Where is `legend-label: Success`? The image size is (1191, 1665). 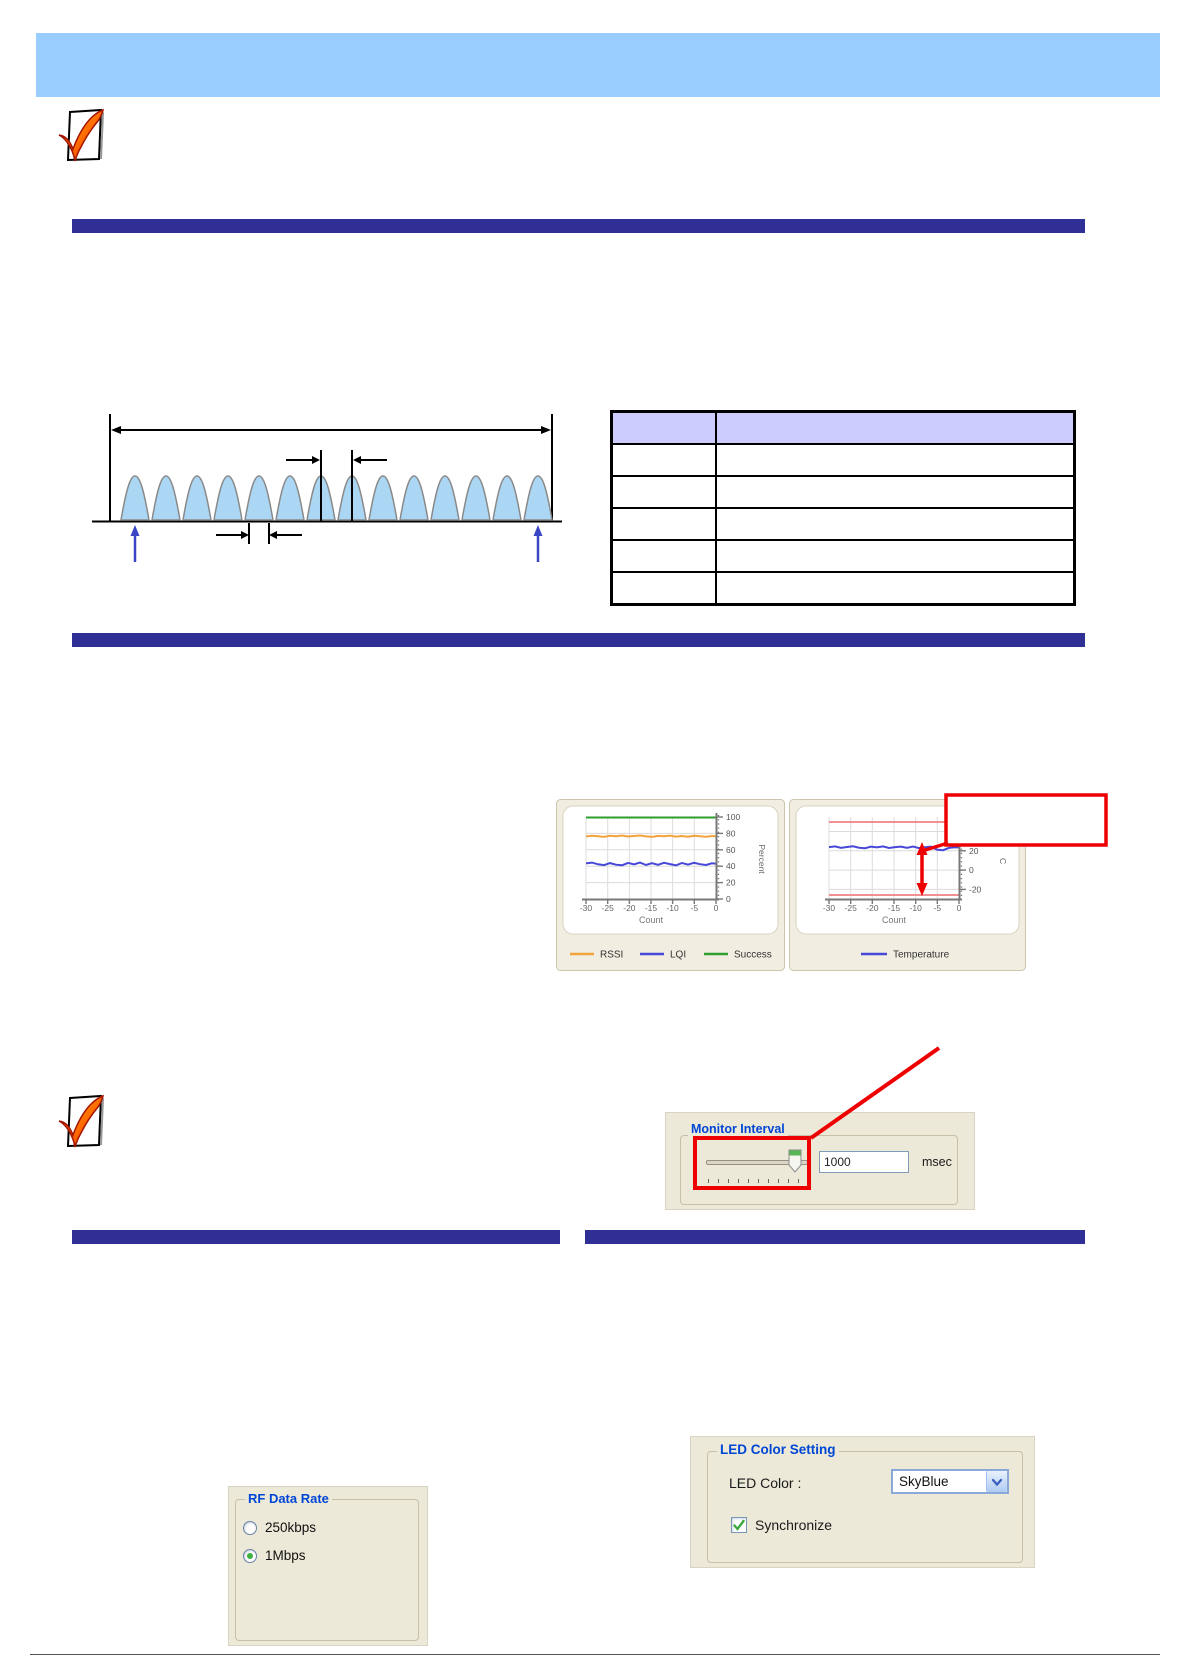 legend-label: Success is located at coordinates (753, 955).